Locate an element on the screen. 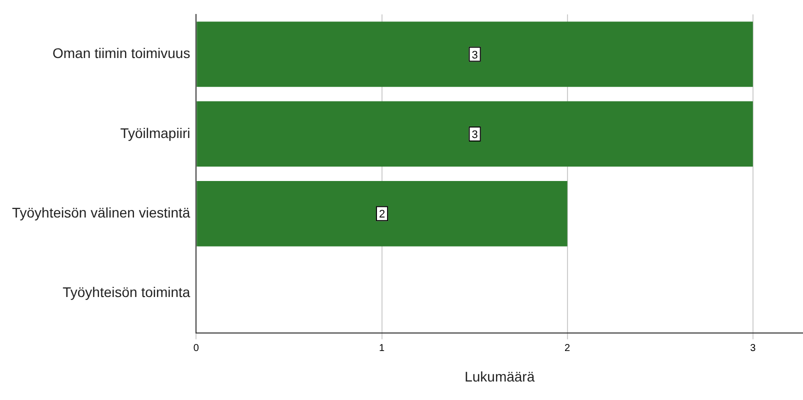 This screenshot has height=400, width=803. data-label: 2 is located at coordinates (382, 214).